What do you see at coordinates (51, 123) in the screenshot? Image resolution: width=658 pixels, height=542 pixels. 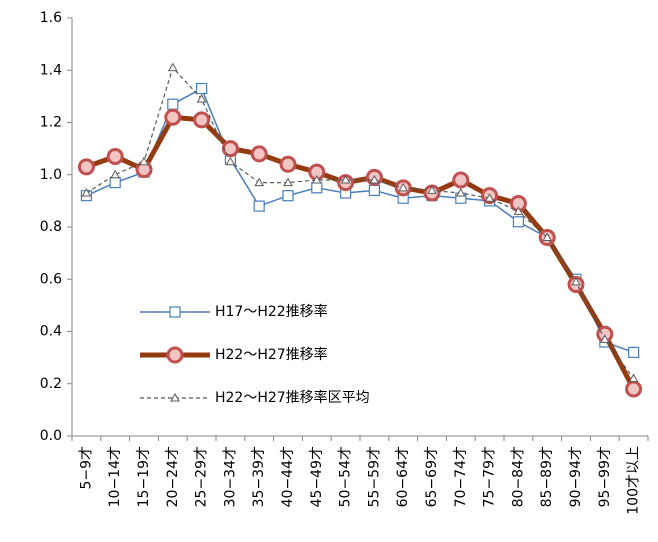 I see `y-tick-label: 1.2` at bounding box center [51, 123].